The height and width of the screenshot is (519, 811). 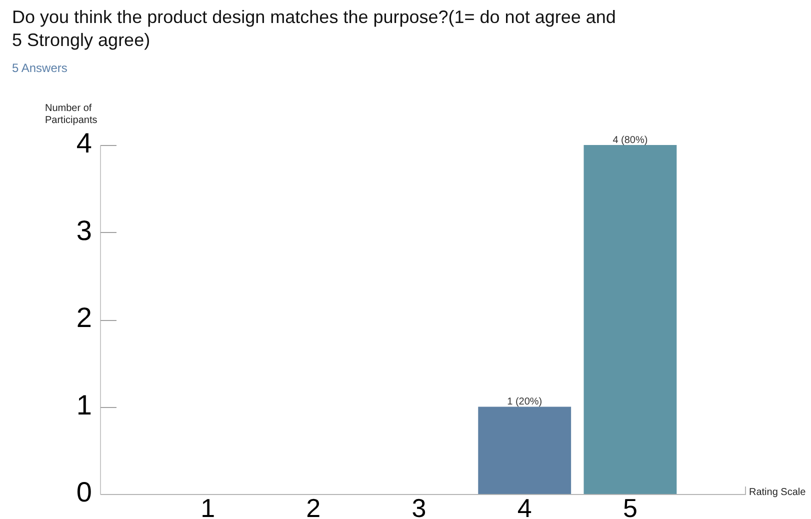 What do you see at coordinates (630, 505) in the screenshot?
I see `x-tick-label: 5` at bounding box center [630, 505].